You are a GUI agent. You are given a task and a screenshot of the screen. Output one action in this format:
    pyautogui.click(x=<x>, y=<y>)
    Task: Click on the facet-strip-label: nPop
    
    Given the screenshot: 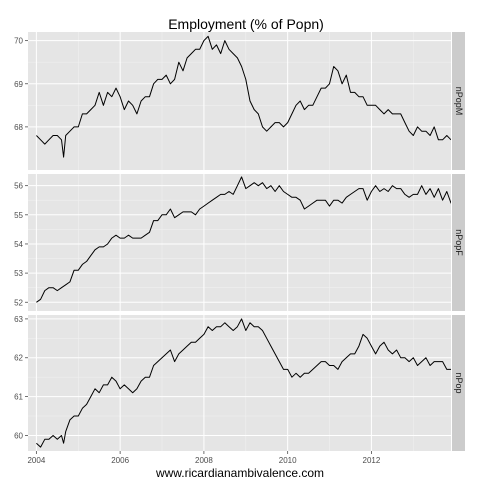 What is the action you would take?
    pyautogui.click(x=459, y=382)
    